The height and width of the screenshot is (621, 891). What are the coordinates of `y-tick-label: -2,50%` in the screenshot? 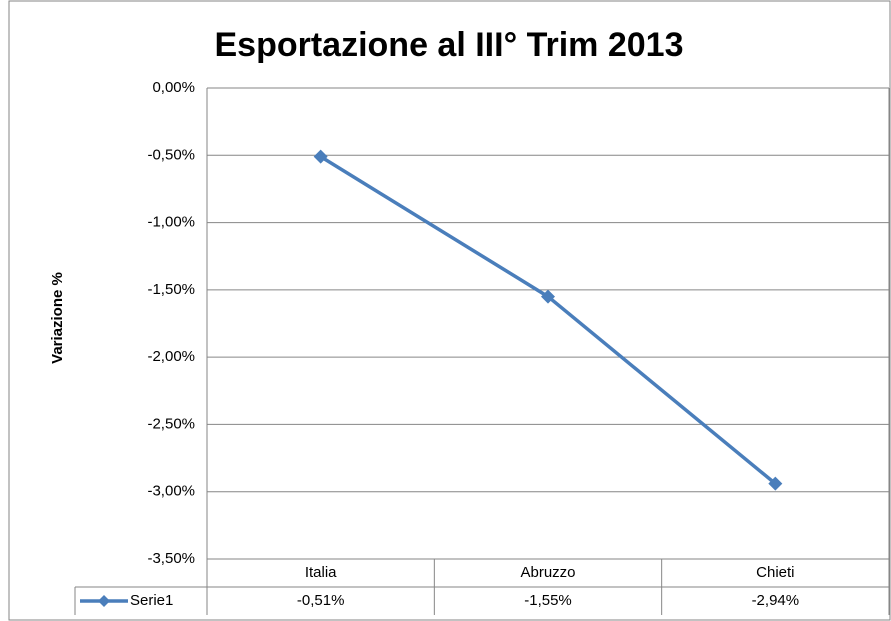 It's located at (171, 423).